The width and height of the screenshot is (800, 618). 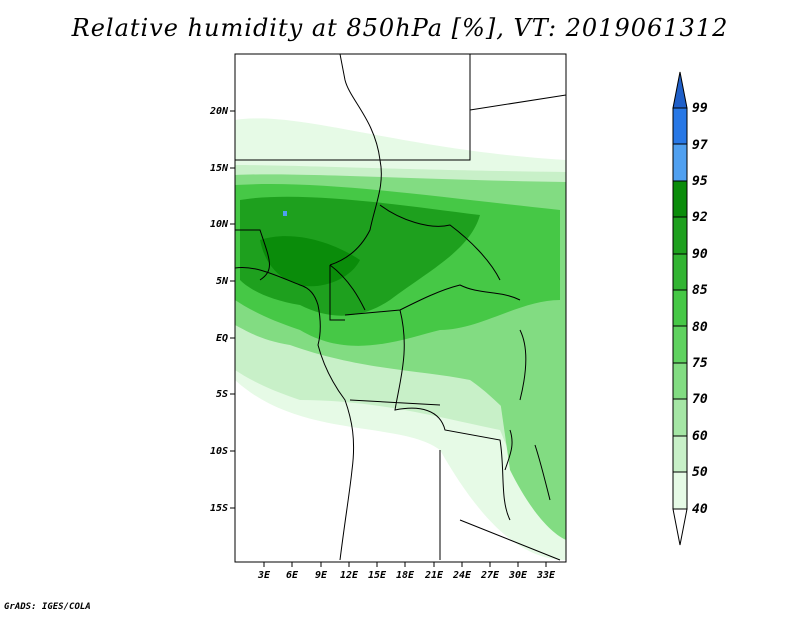 What do you see at coordinates (700, 436) in the screenshot?
I see `colorbar-label: 60` at bounding box center [700, 436].